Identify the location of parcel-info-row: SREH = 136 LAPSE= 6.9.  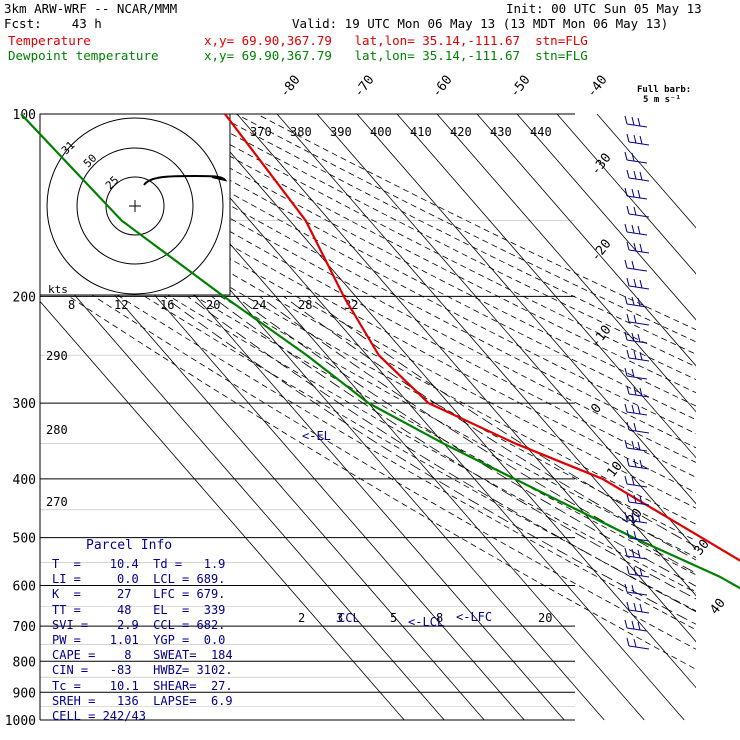
(142, 700).